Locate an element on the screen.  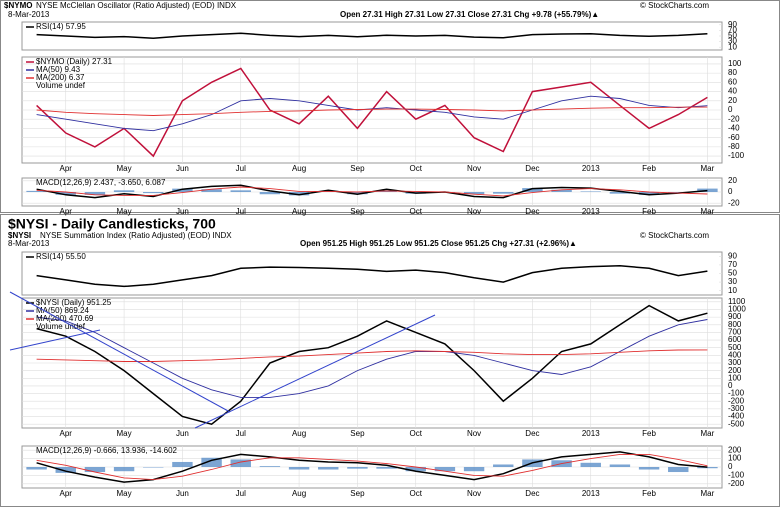
trendline is located at coordinates (120, 352).